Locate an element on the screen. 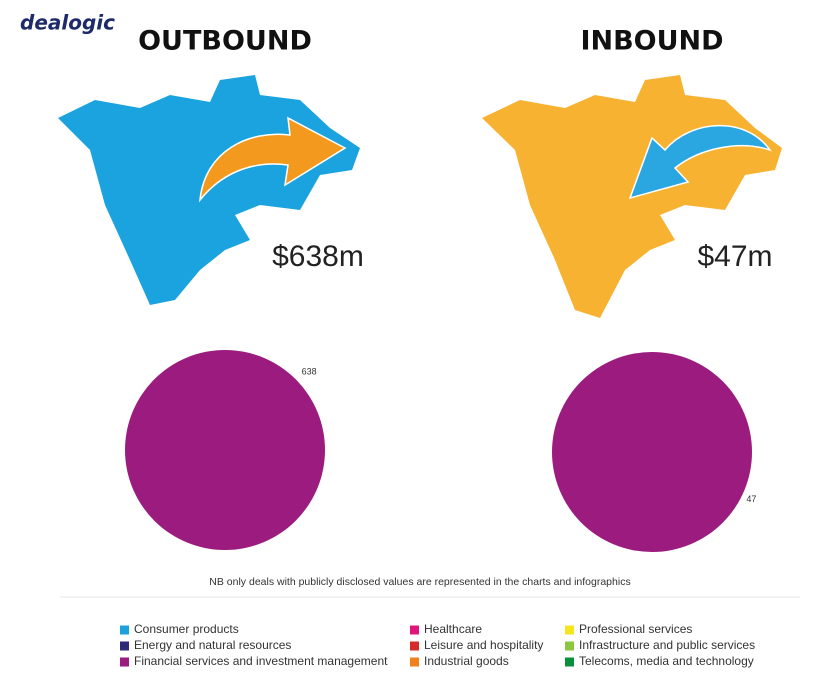 The height and width of the screenshot is (686, 840). slice-label: 638 is located at coordinates (309, 371).